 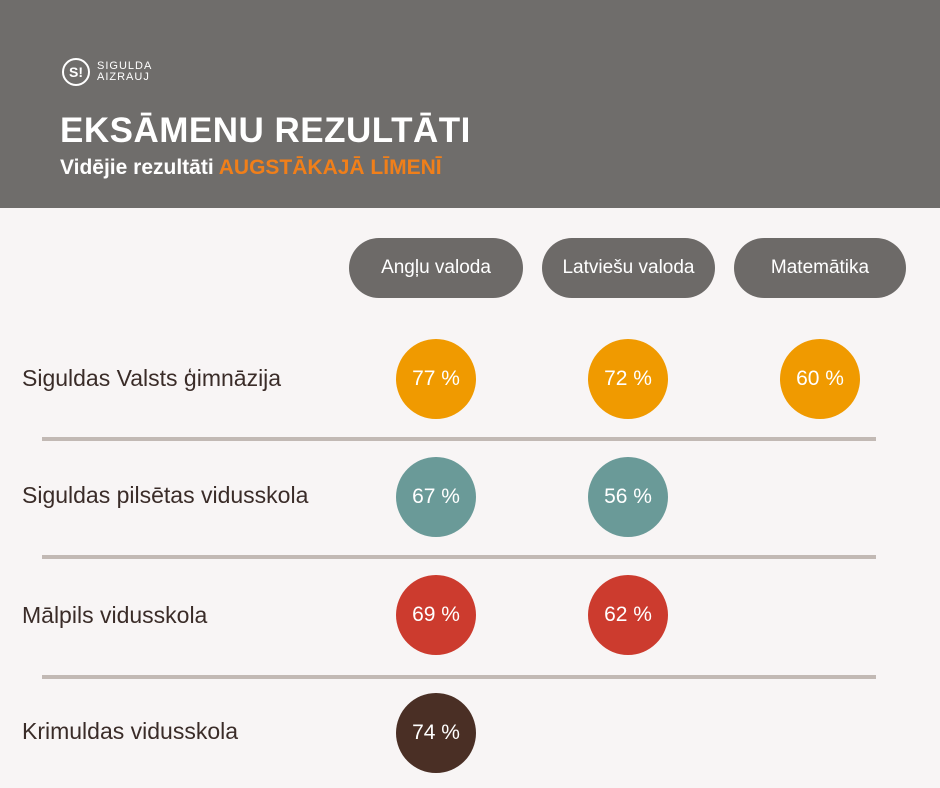 I want to click on result-bubble: 72 %, so click(x=628, y=379).